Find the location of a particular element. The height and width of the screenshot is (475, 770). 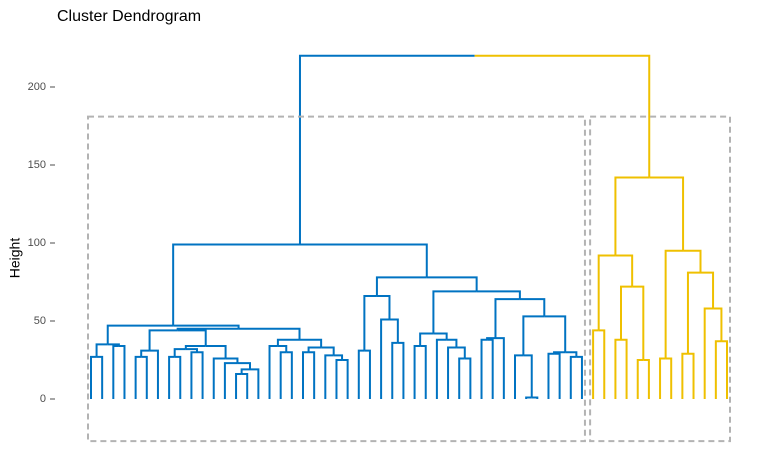

y-tick-label: 50 is located at coordinates (40, 321).